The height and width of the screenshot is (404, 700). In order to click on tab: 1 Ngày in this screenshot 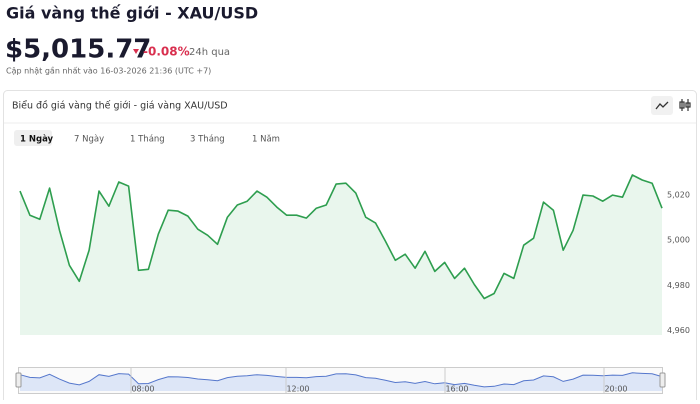, I will do `click(37, 140)`.